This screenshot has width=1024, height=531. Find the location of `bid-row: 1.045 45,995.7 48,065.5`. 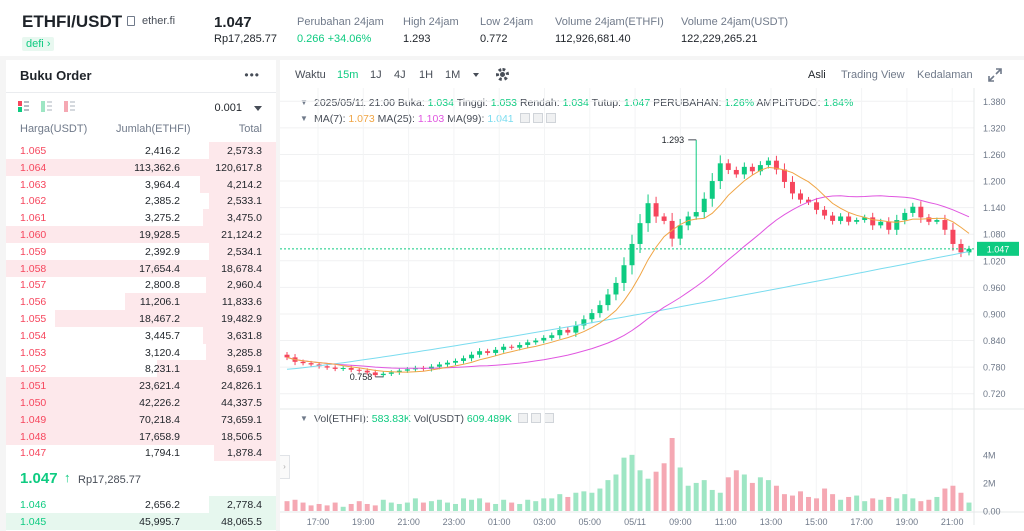

bid-row: 1.045 45,995.7 48,065.5 is located at coordinates (141, 521).